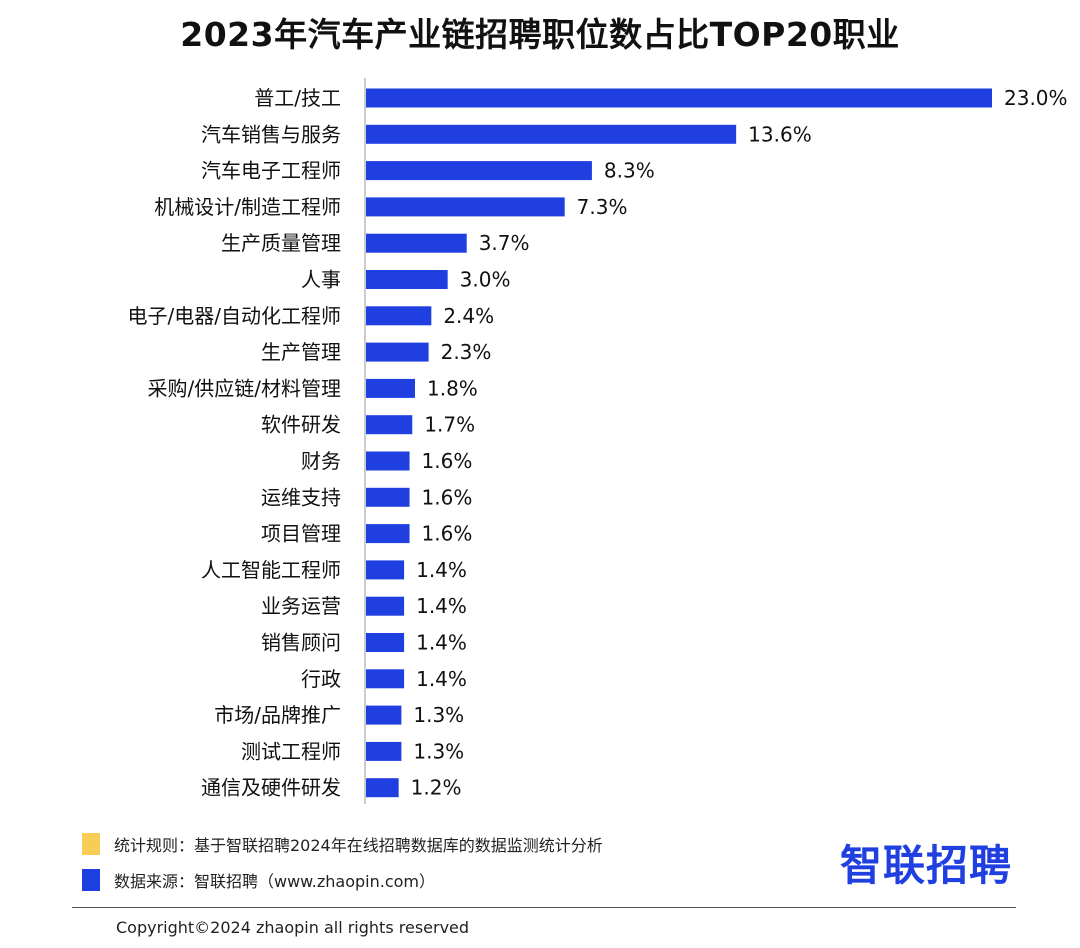 The image size is (1080, 948). I want to click on category-label: 电子/电器/自动化工程师, so click(234, 316).